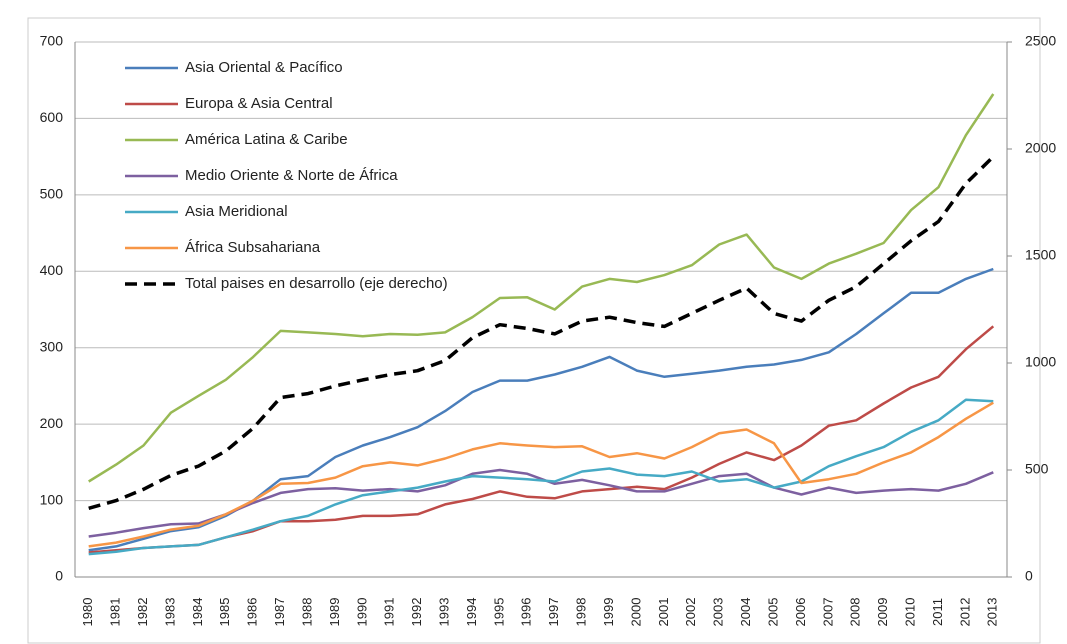 The image size is (1067, 644). What do you see at coordinates (1040, 41) in the screenshot?
I see `y2-tick-label: 2500` at bounding box center [1040, 41].